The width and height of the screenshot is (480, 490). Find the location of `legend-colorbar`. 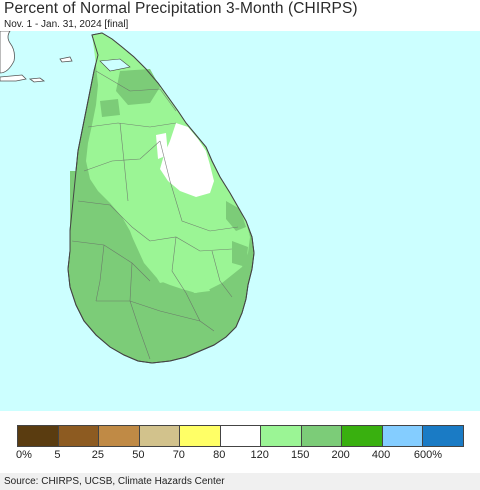

legend-colorbar is located at coordinates (240, 436).